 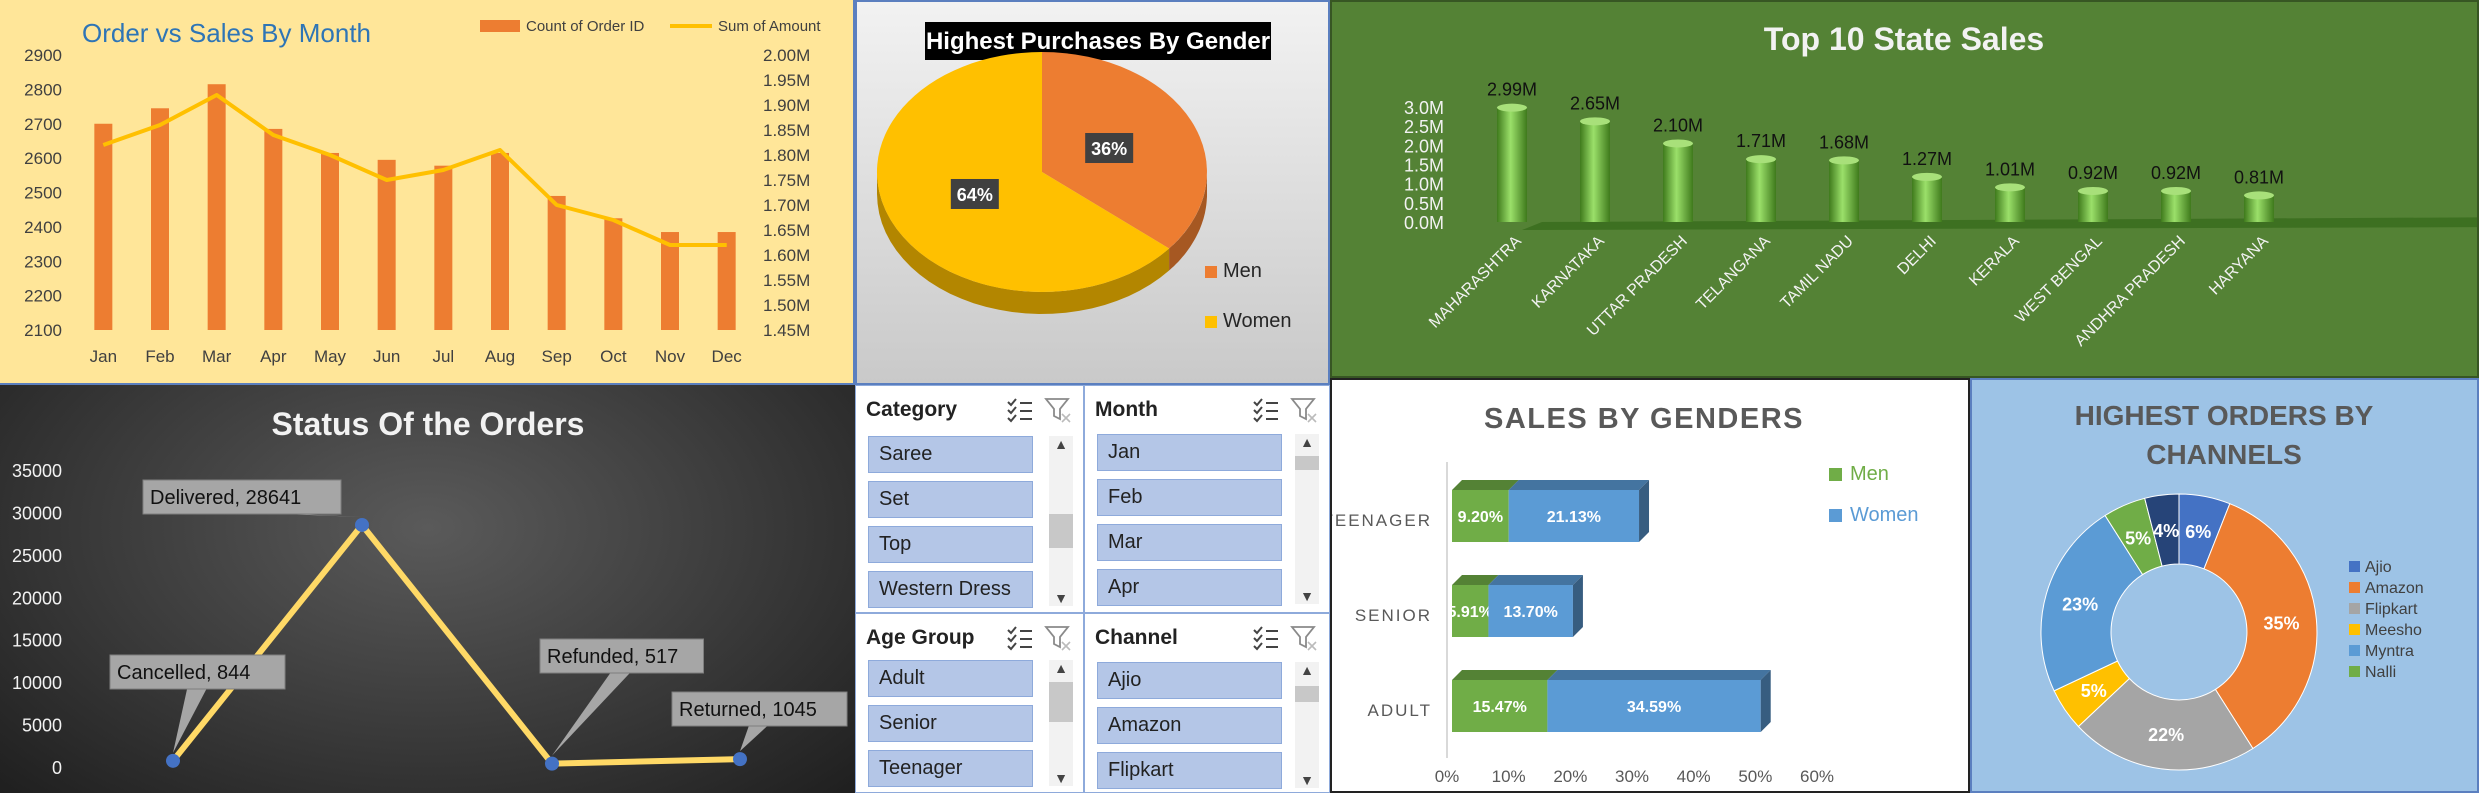 What do you see at coordinates (1189, 680) in the screenshot?
I see `channel-item-ajio: Ajio` at bounding box center [1189, 680].